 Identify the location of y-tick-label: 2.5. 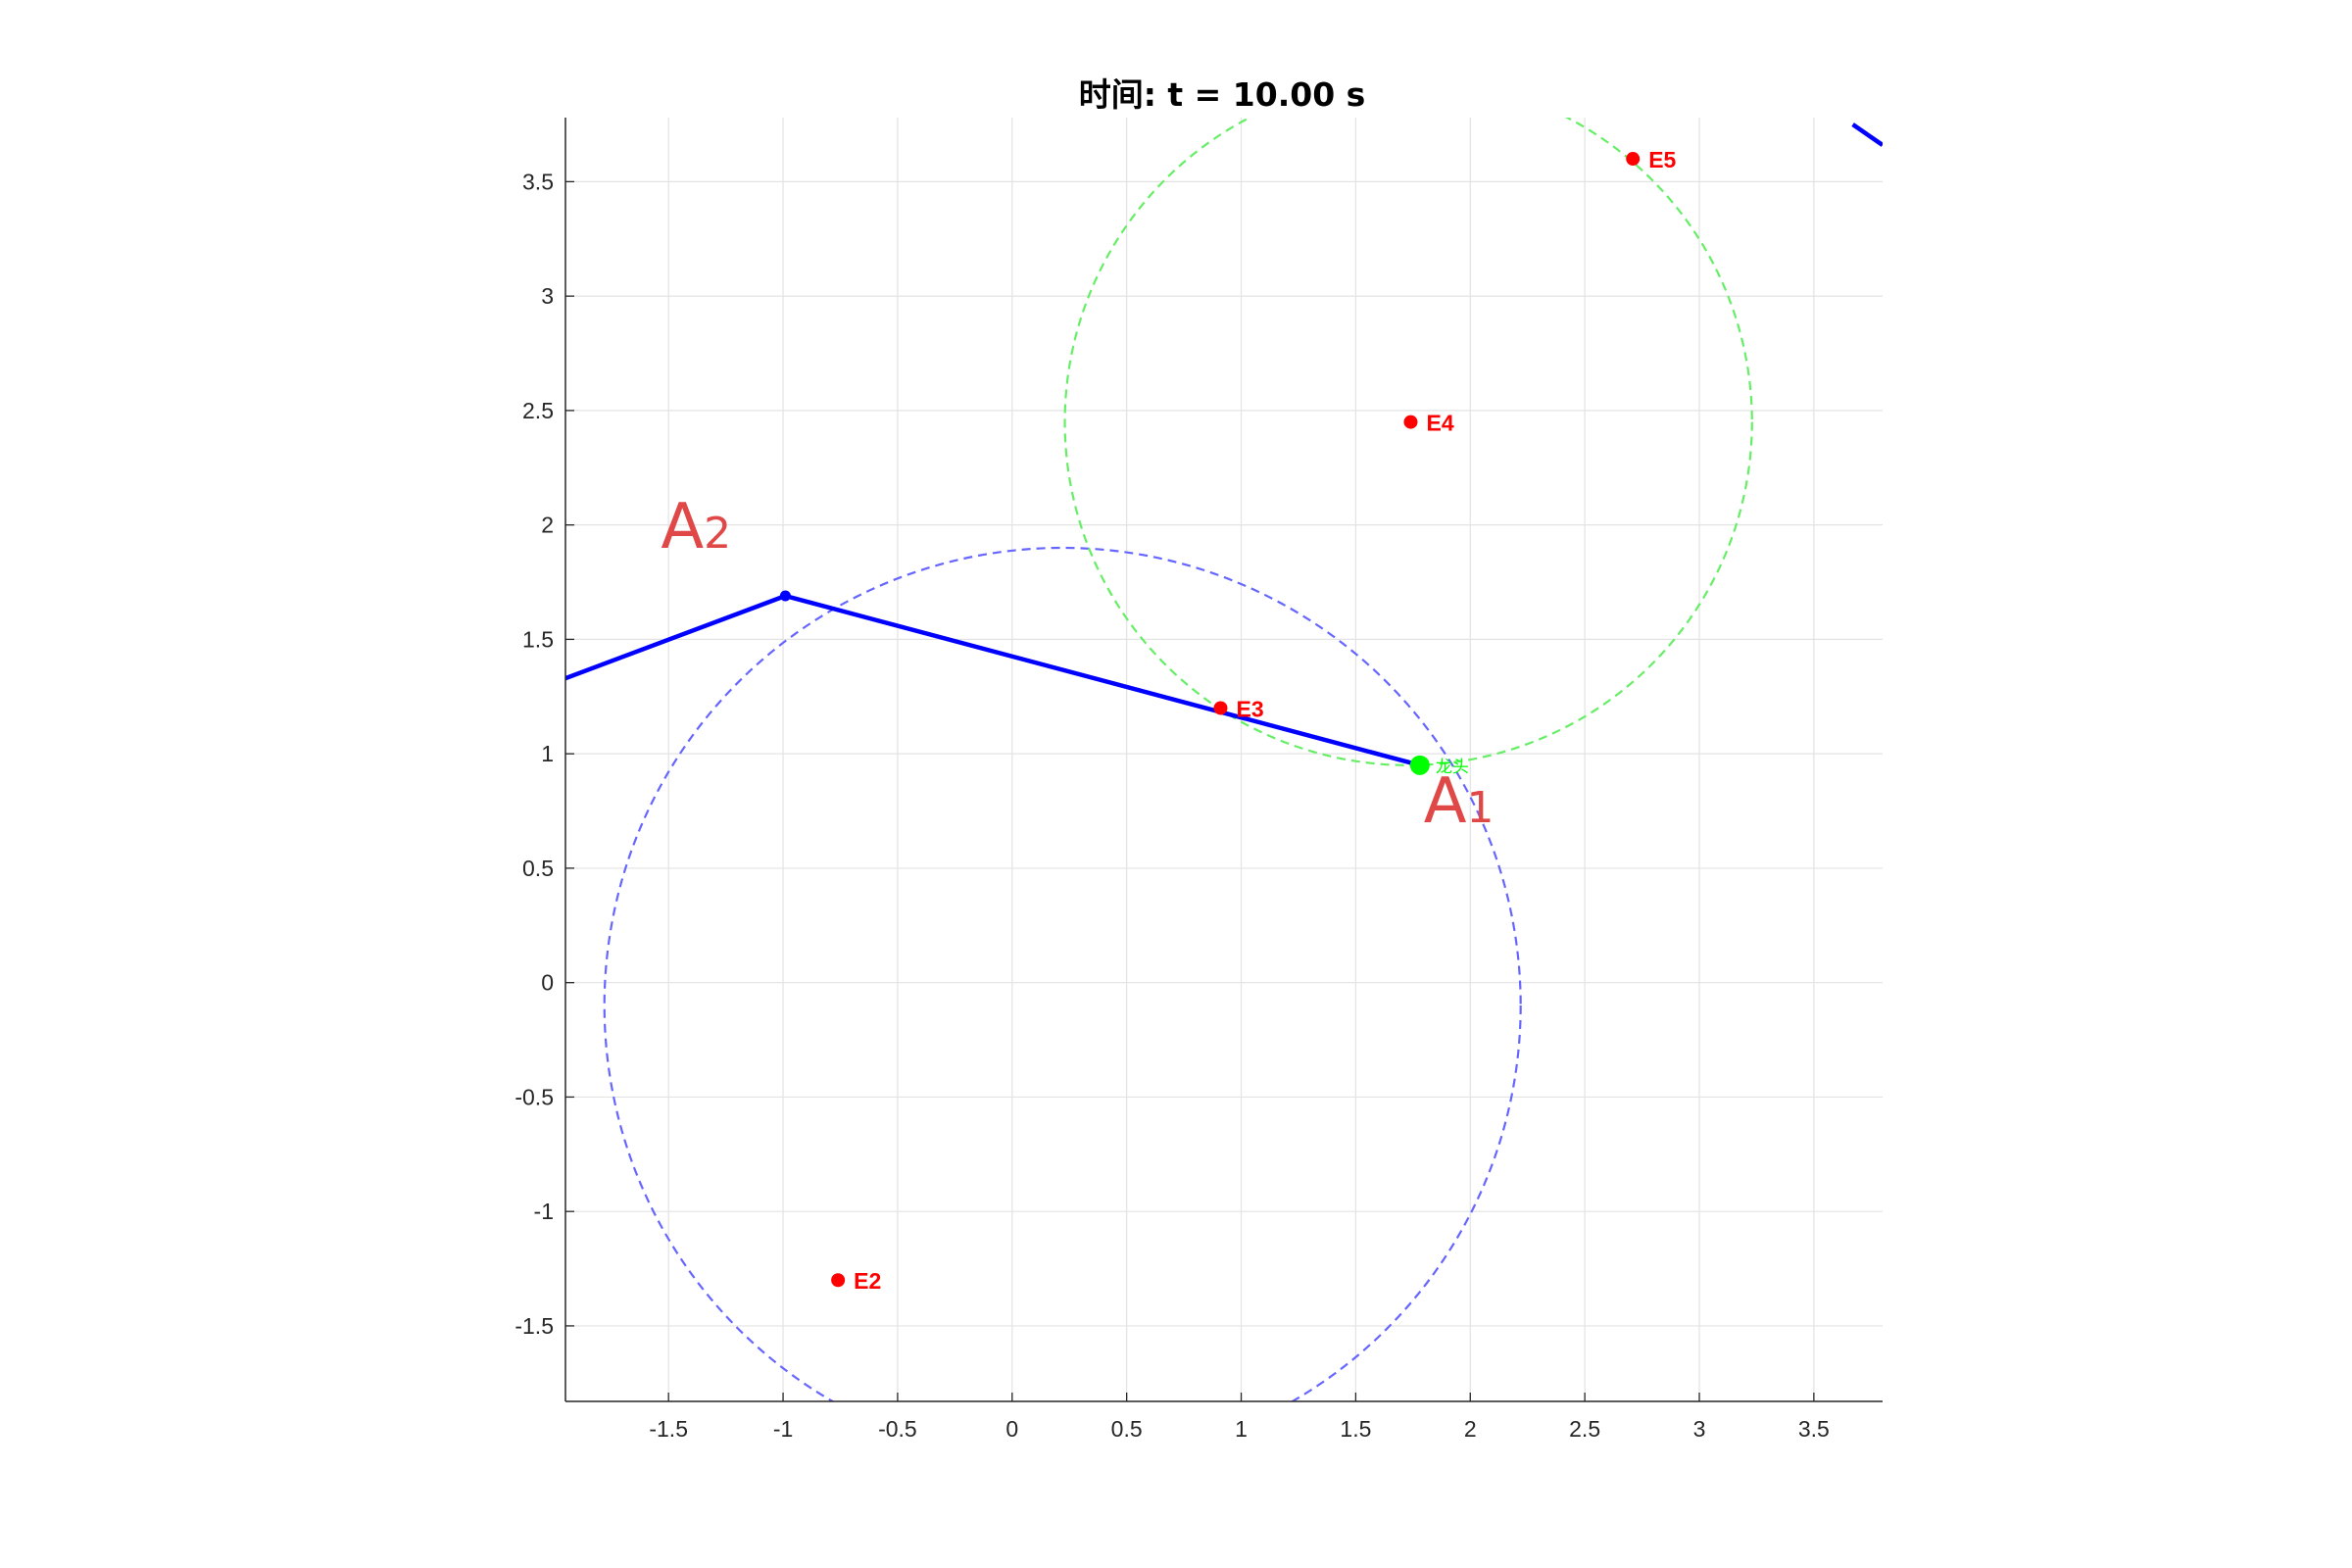
(538, 410).